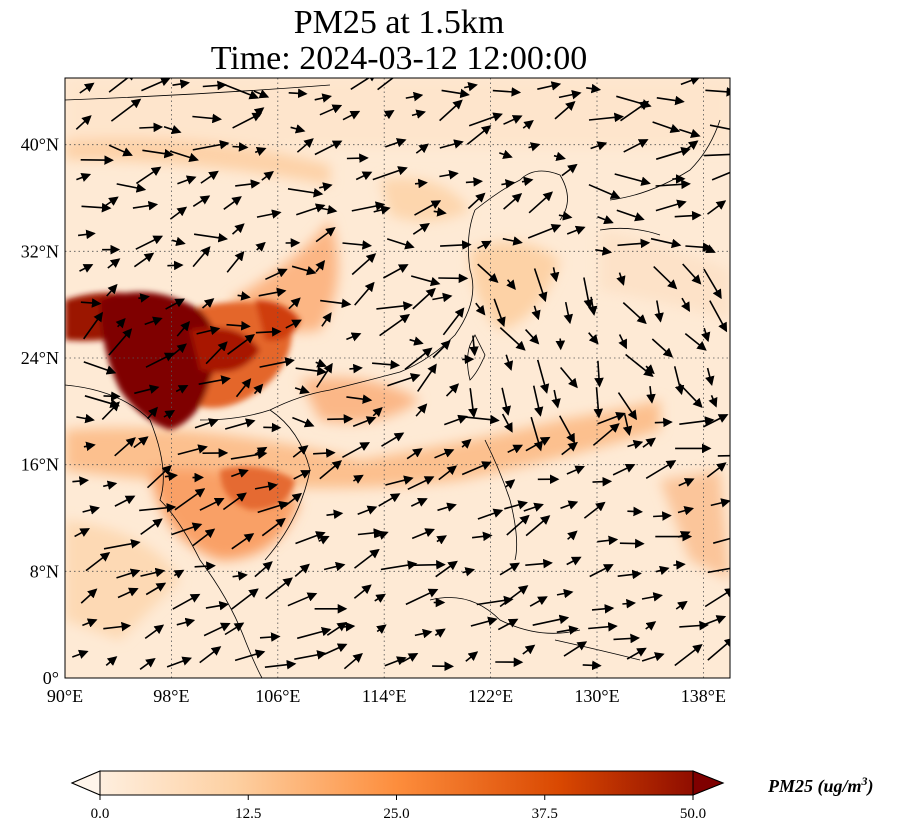  What do you see at coordinates (399, 22) in the screenshot?
I see `map-title: PM25 at 1.5km` at bounding box center [399, 22].